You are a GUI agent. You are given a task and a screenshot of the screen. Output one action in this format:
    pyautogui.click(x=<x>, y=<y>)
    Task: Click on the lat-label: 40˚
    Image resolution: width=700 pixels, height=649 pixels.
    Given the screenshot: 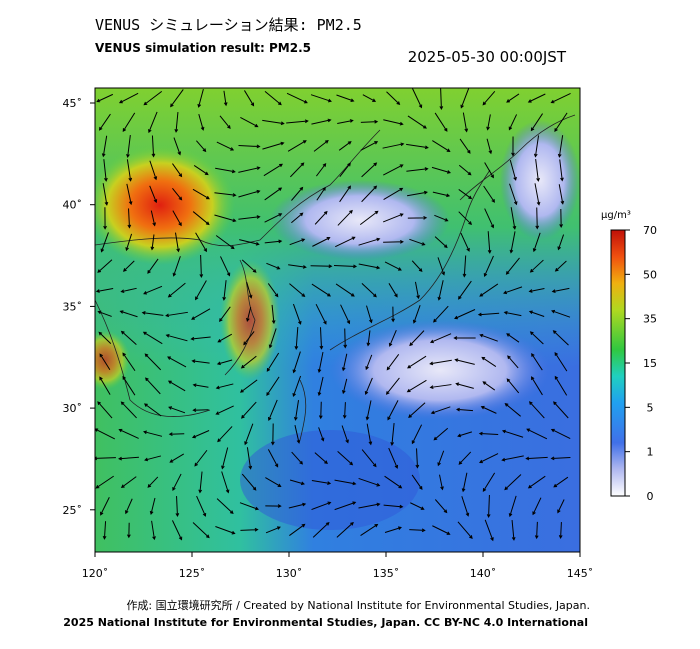 What is the action you would take?
    pyautogui.click(x=73, y=205)
    